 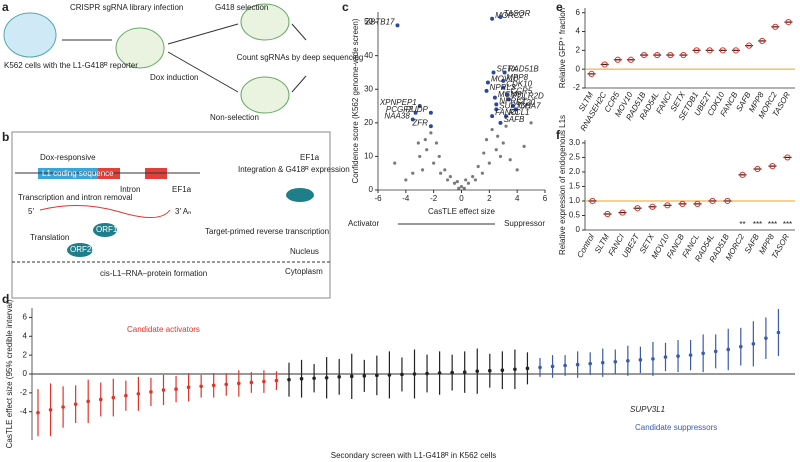 What do you see at coordinates (562, 48) in the screenshot?
I see `y-axis-label: Relative GFP⁺ fraction` at bounding box center [562, 48].